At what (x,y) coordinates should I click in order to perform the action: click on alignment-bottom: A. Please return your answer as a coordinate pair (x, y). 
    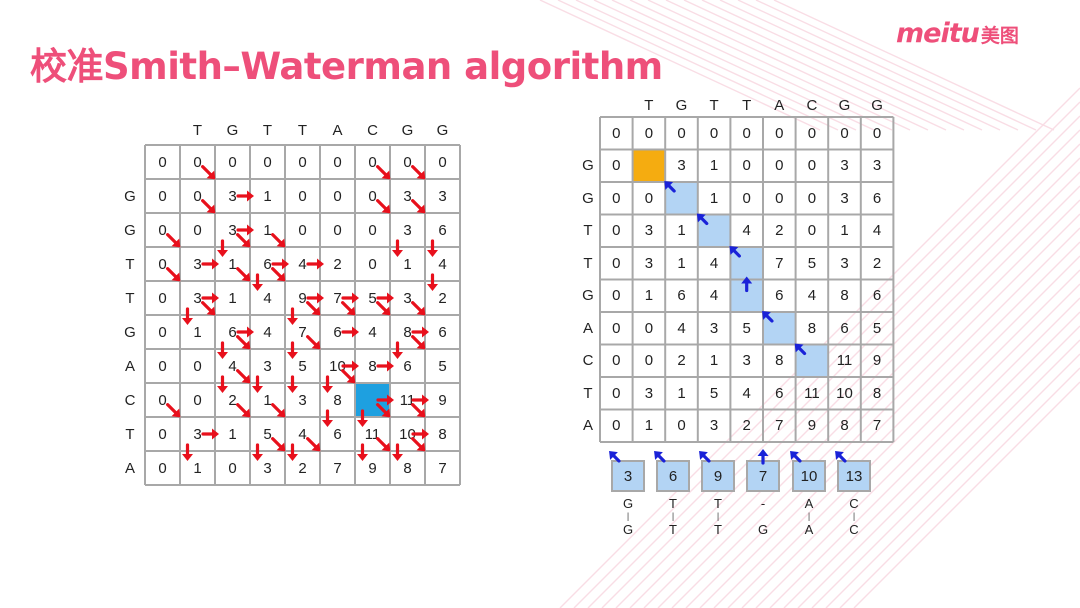
    Looking at the image, I should click on (809, 529).